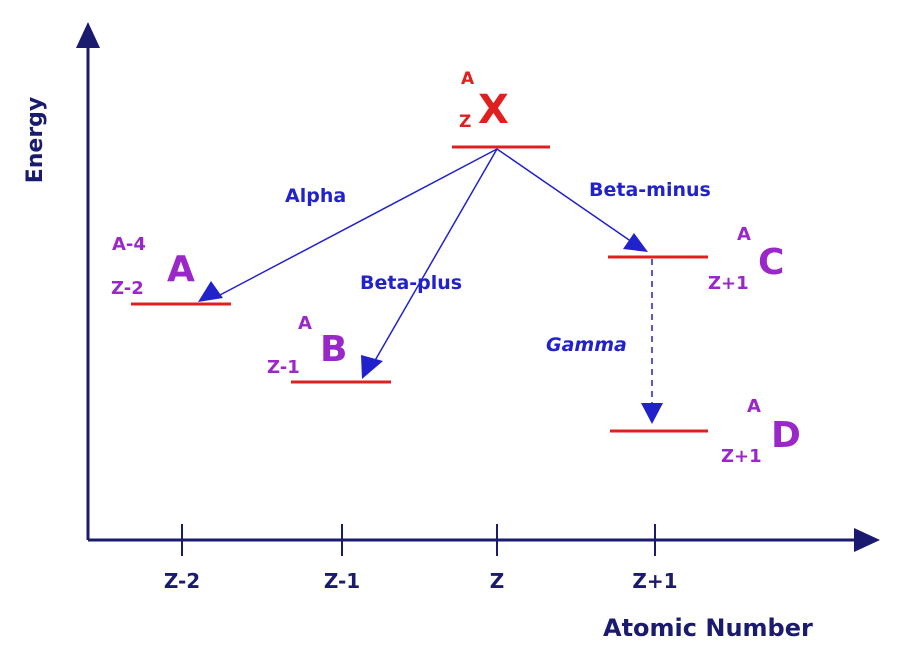  I want to click on x-tick-label: Z-1, so click(342, 581).